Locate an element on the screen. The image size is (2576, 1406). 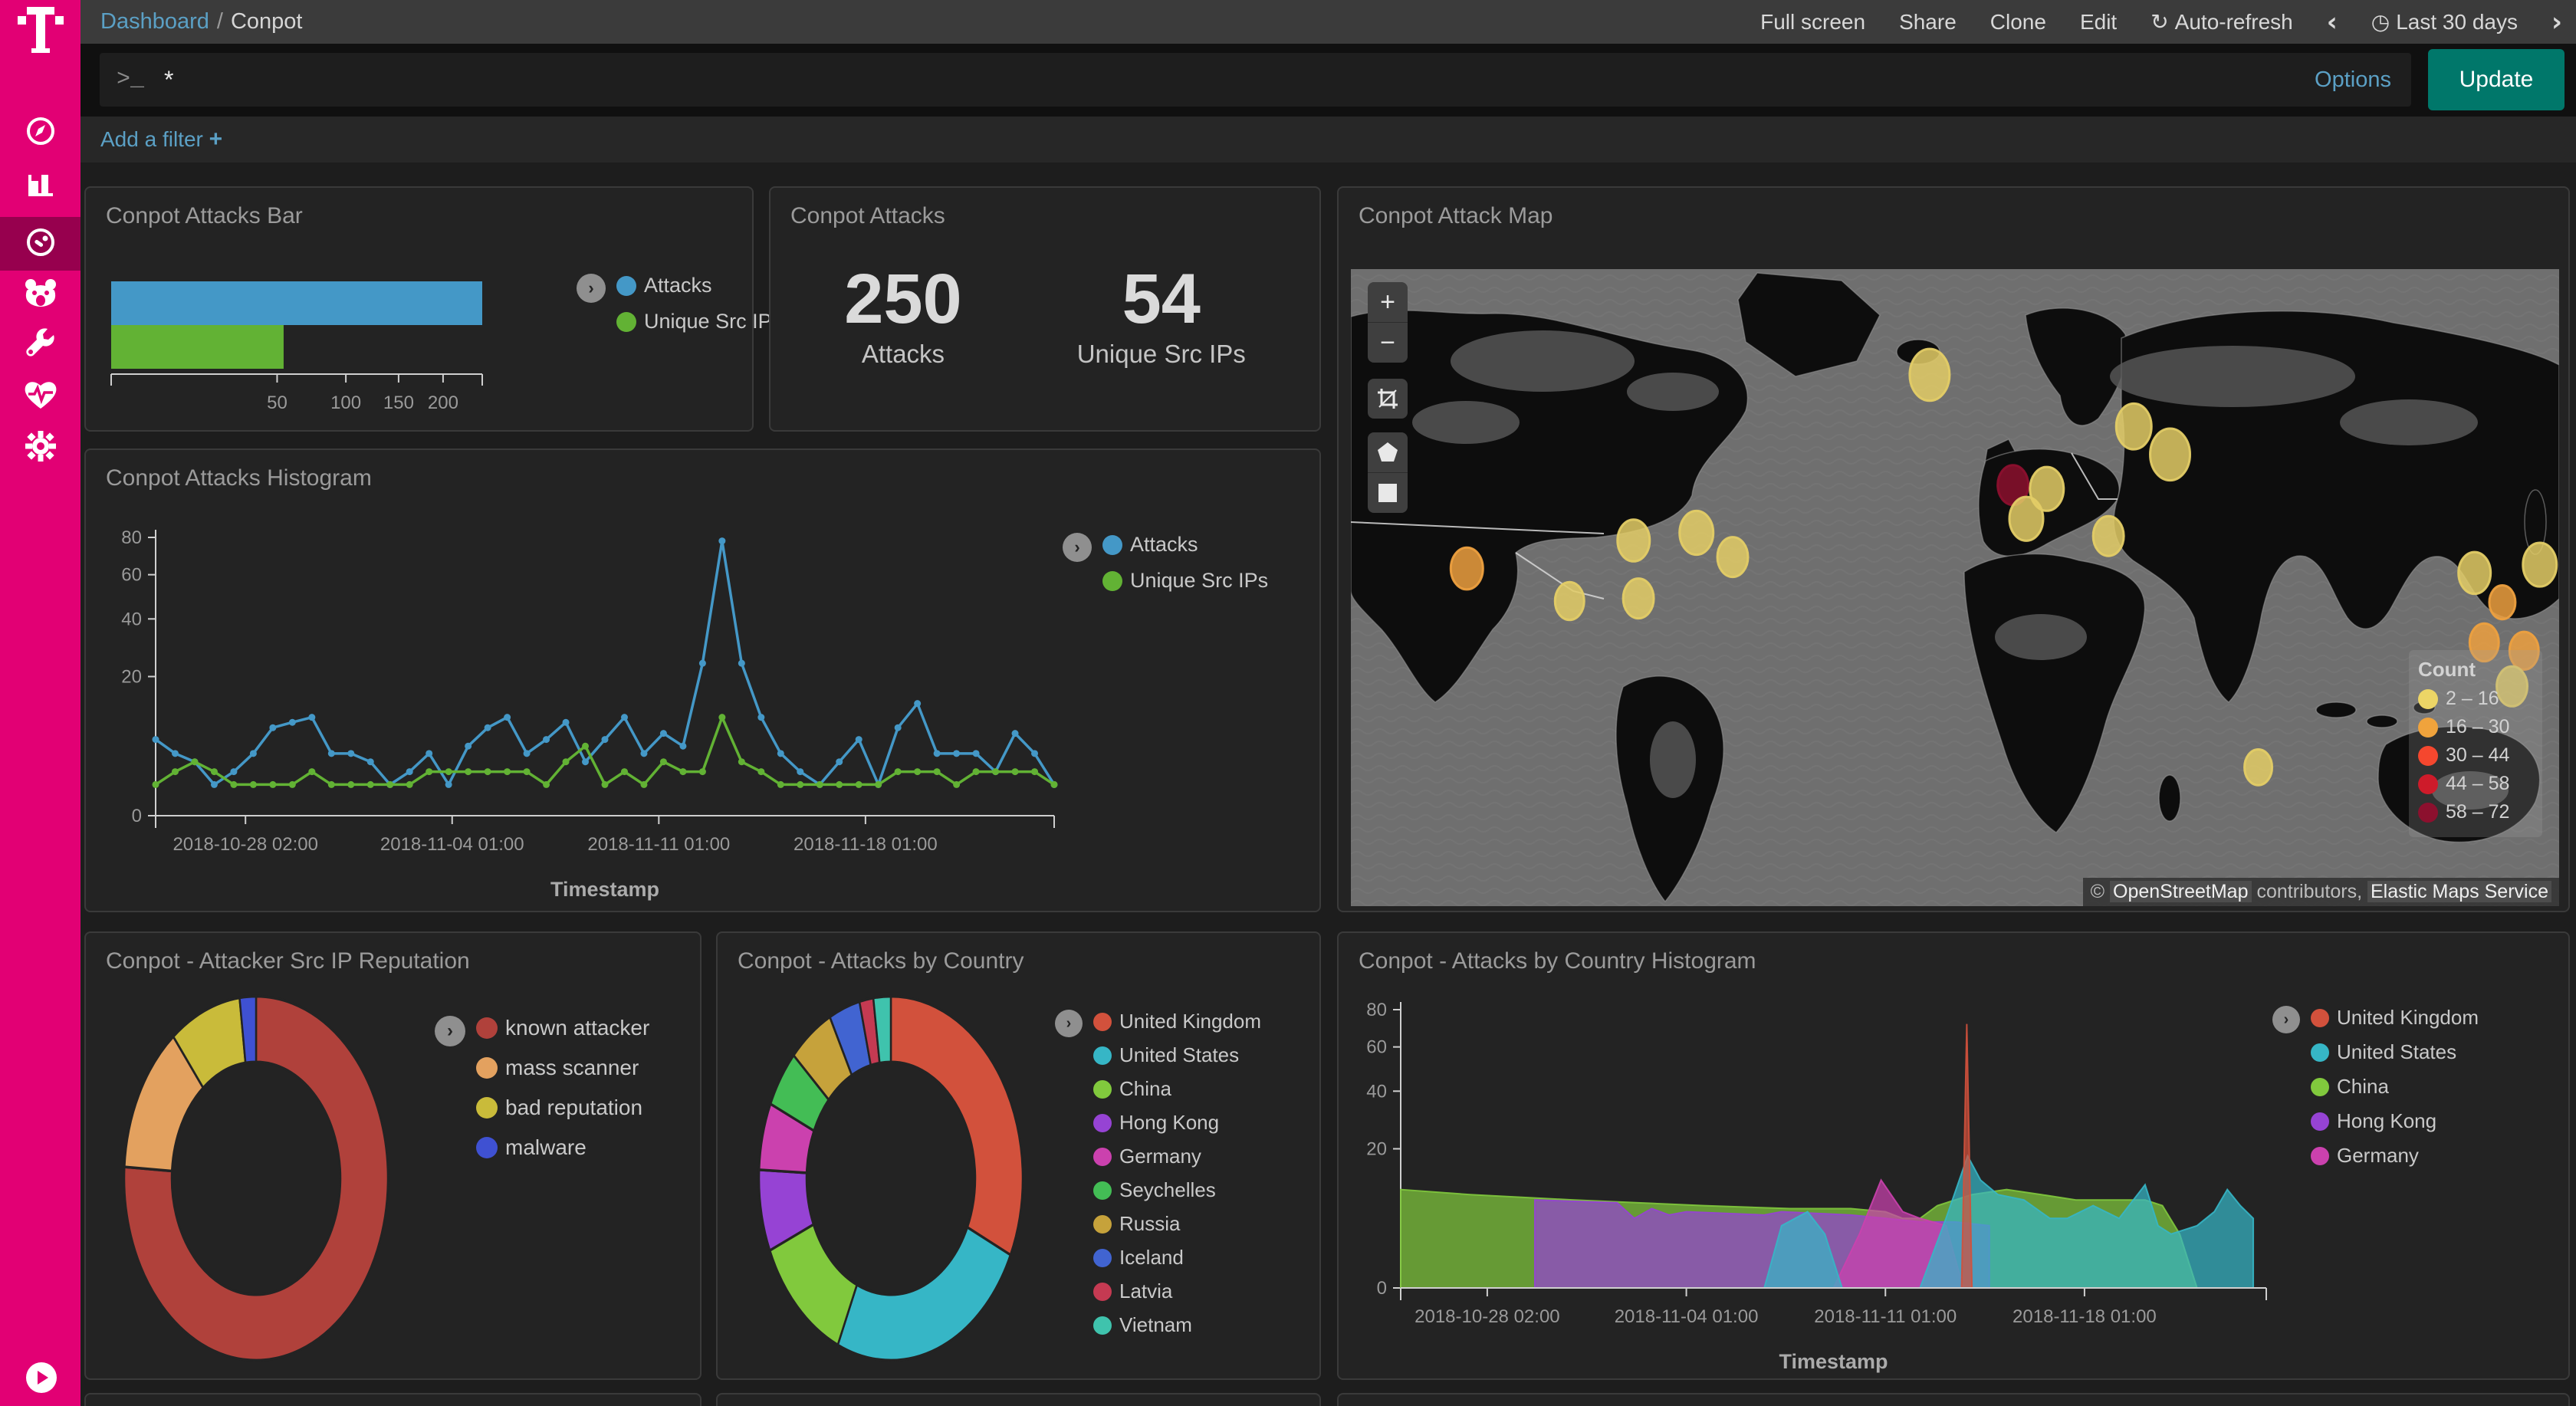
telekom-logo is located at coordinates (40, 30).